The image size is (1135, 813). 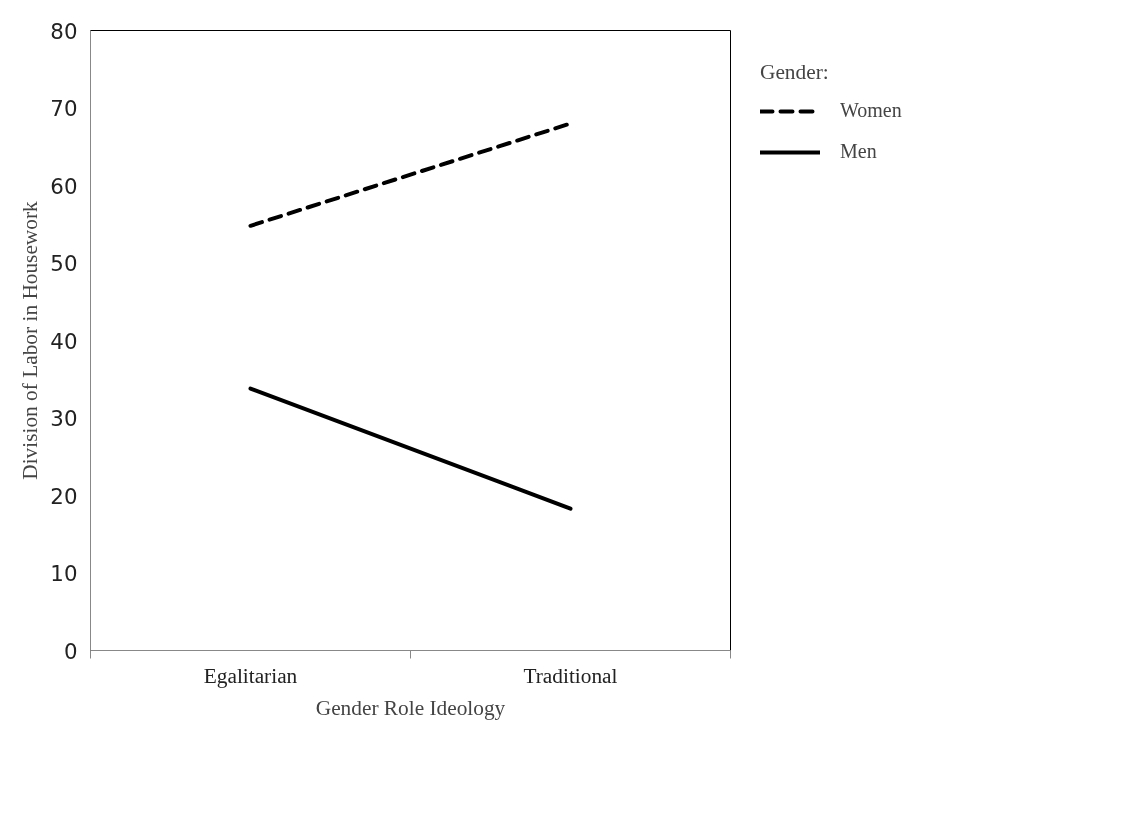 I want to click on x-tick-label: Egalitarian, so click(x=250, y=675).